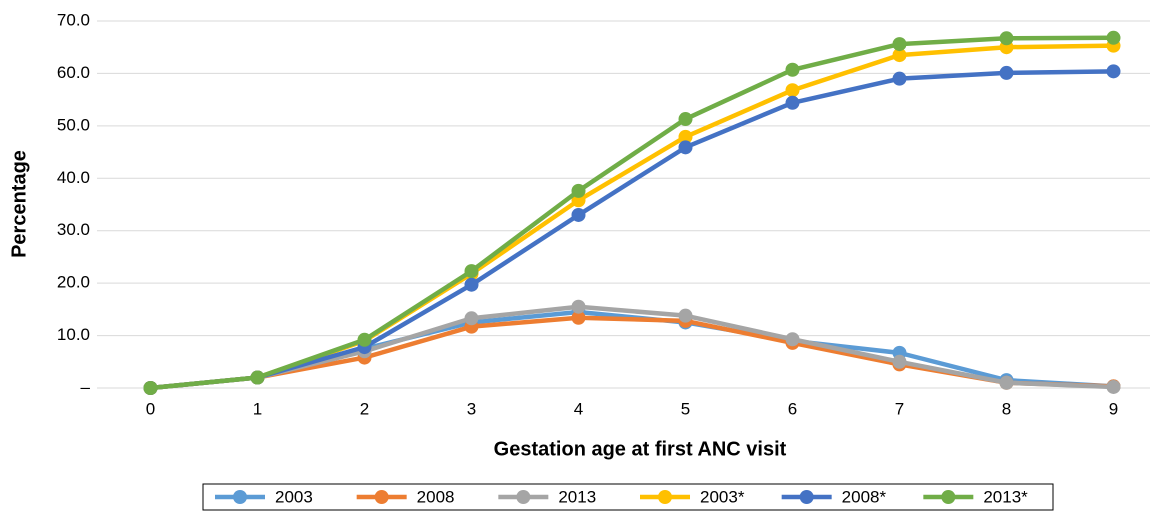 Image resolution: width=1159 pixels, height=512 pixels. I want to click on x-tick-label: 3, so click(471, 408).